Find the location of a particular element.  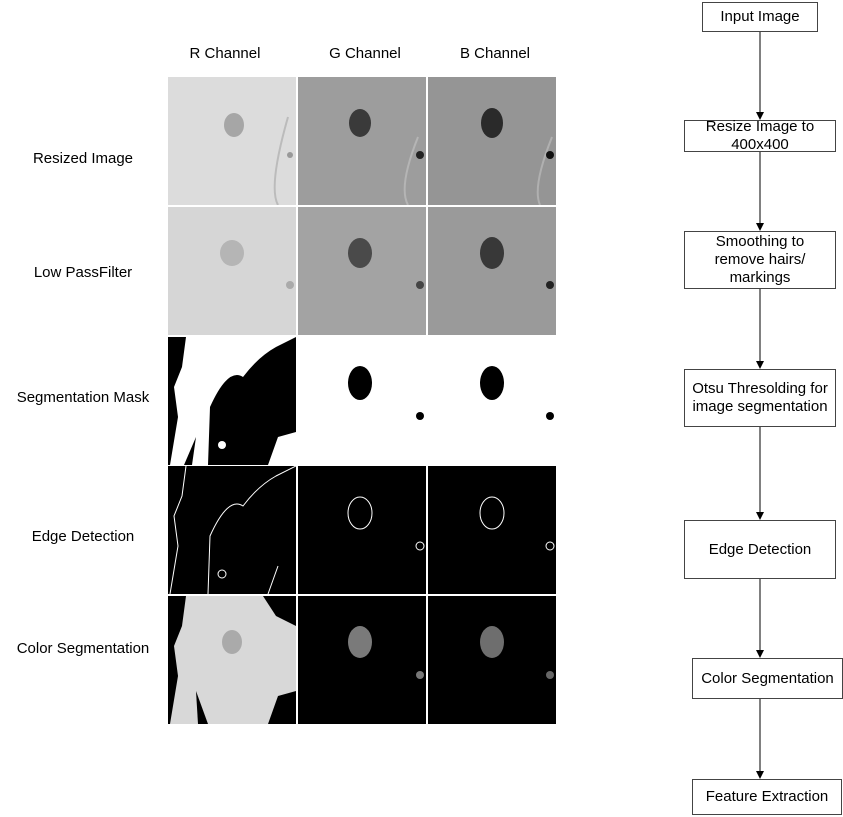

image-resized-g is located at coordinates (362, 141).